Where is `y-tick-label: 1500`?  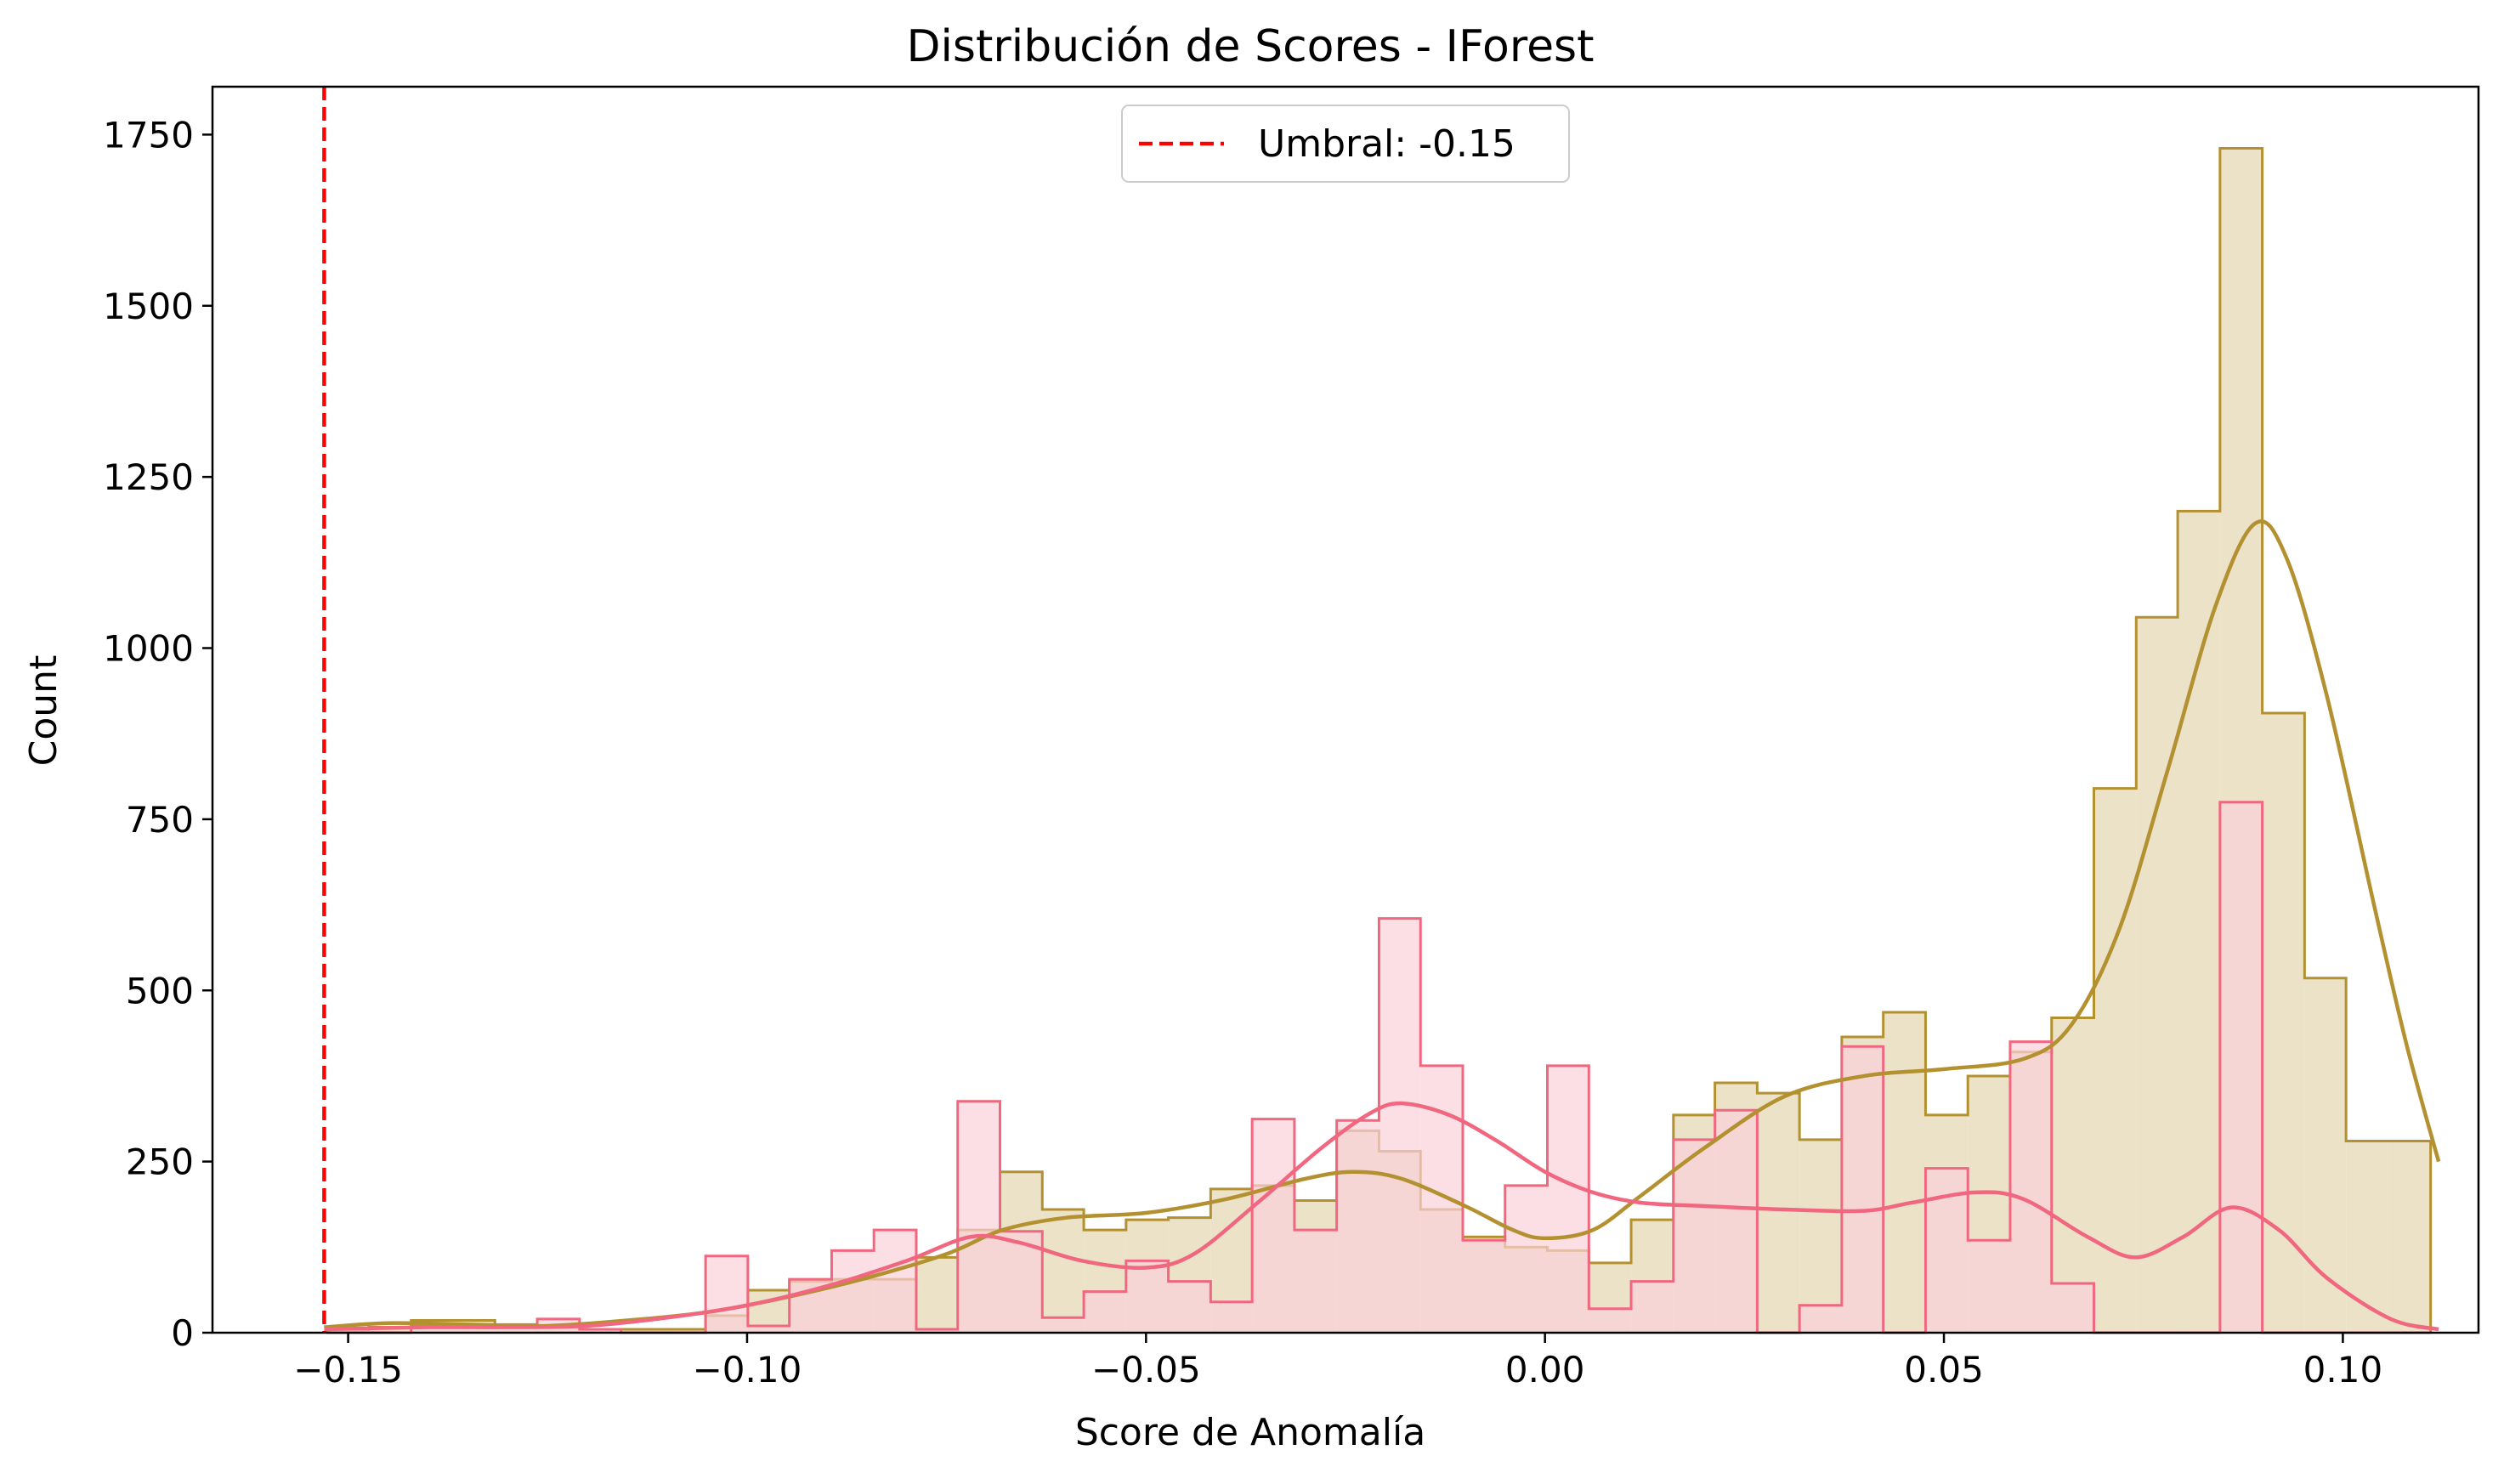 y-tick-label: 1500 is located at coordinates (148, 306).